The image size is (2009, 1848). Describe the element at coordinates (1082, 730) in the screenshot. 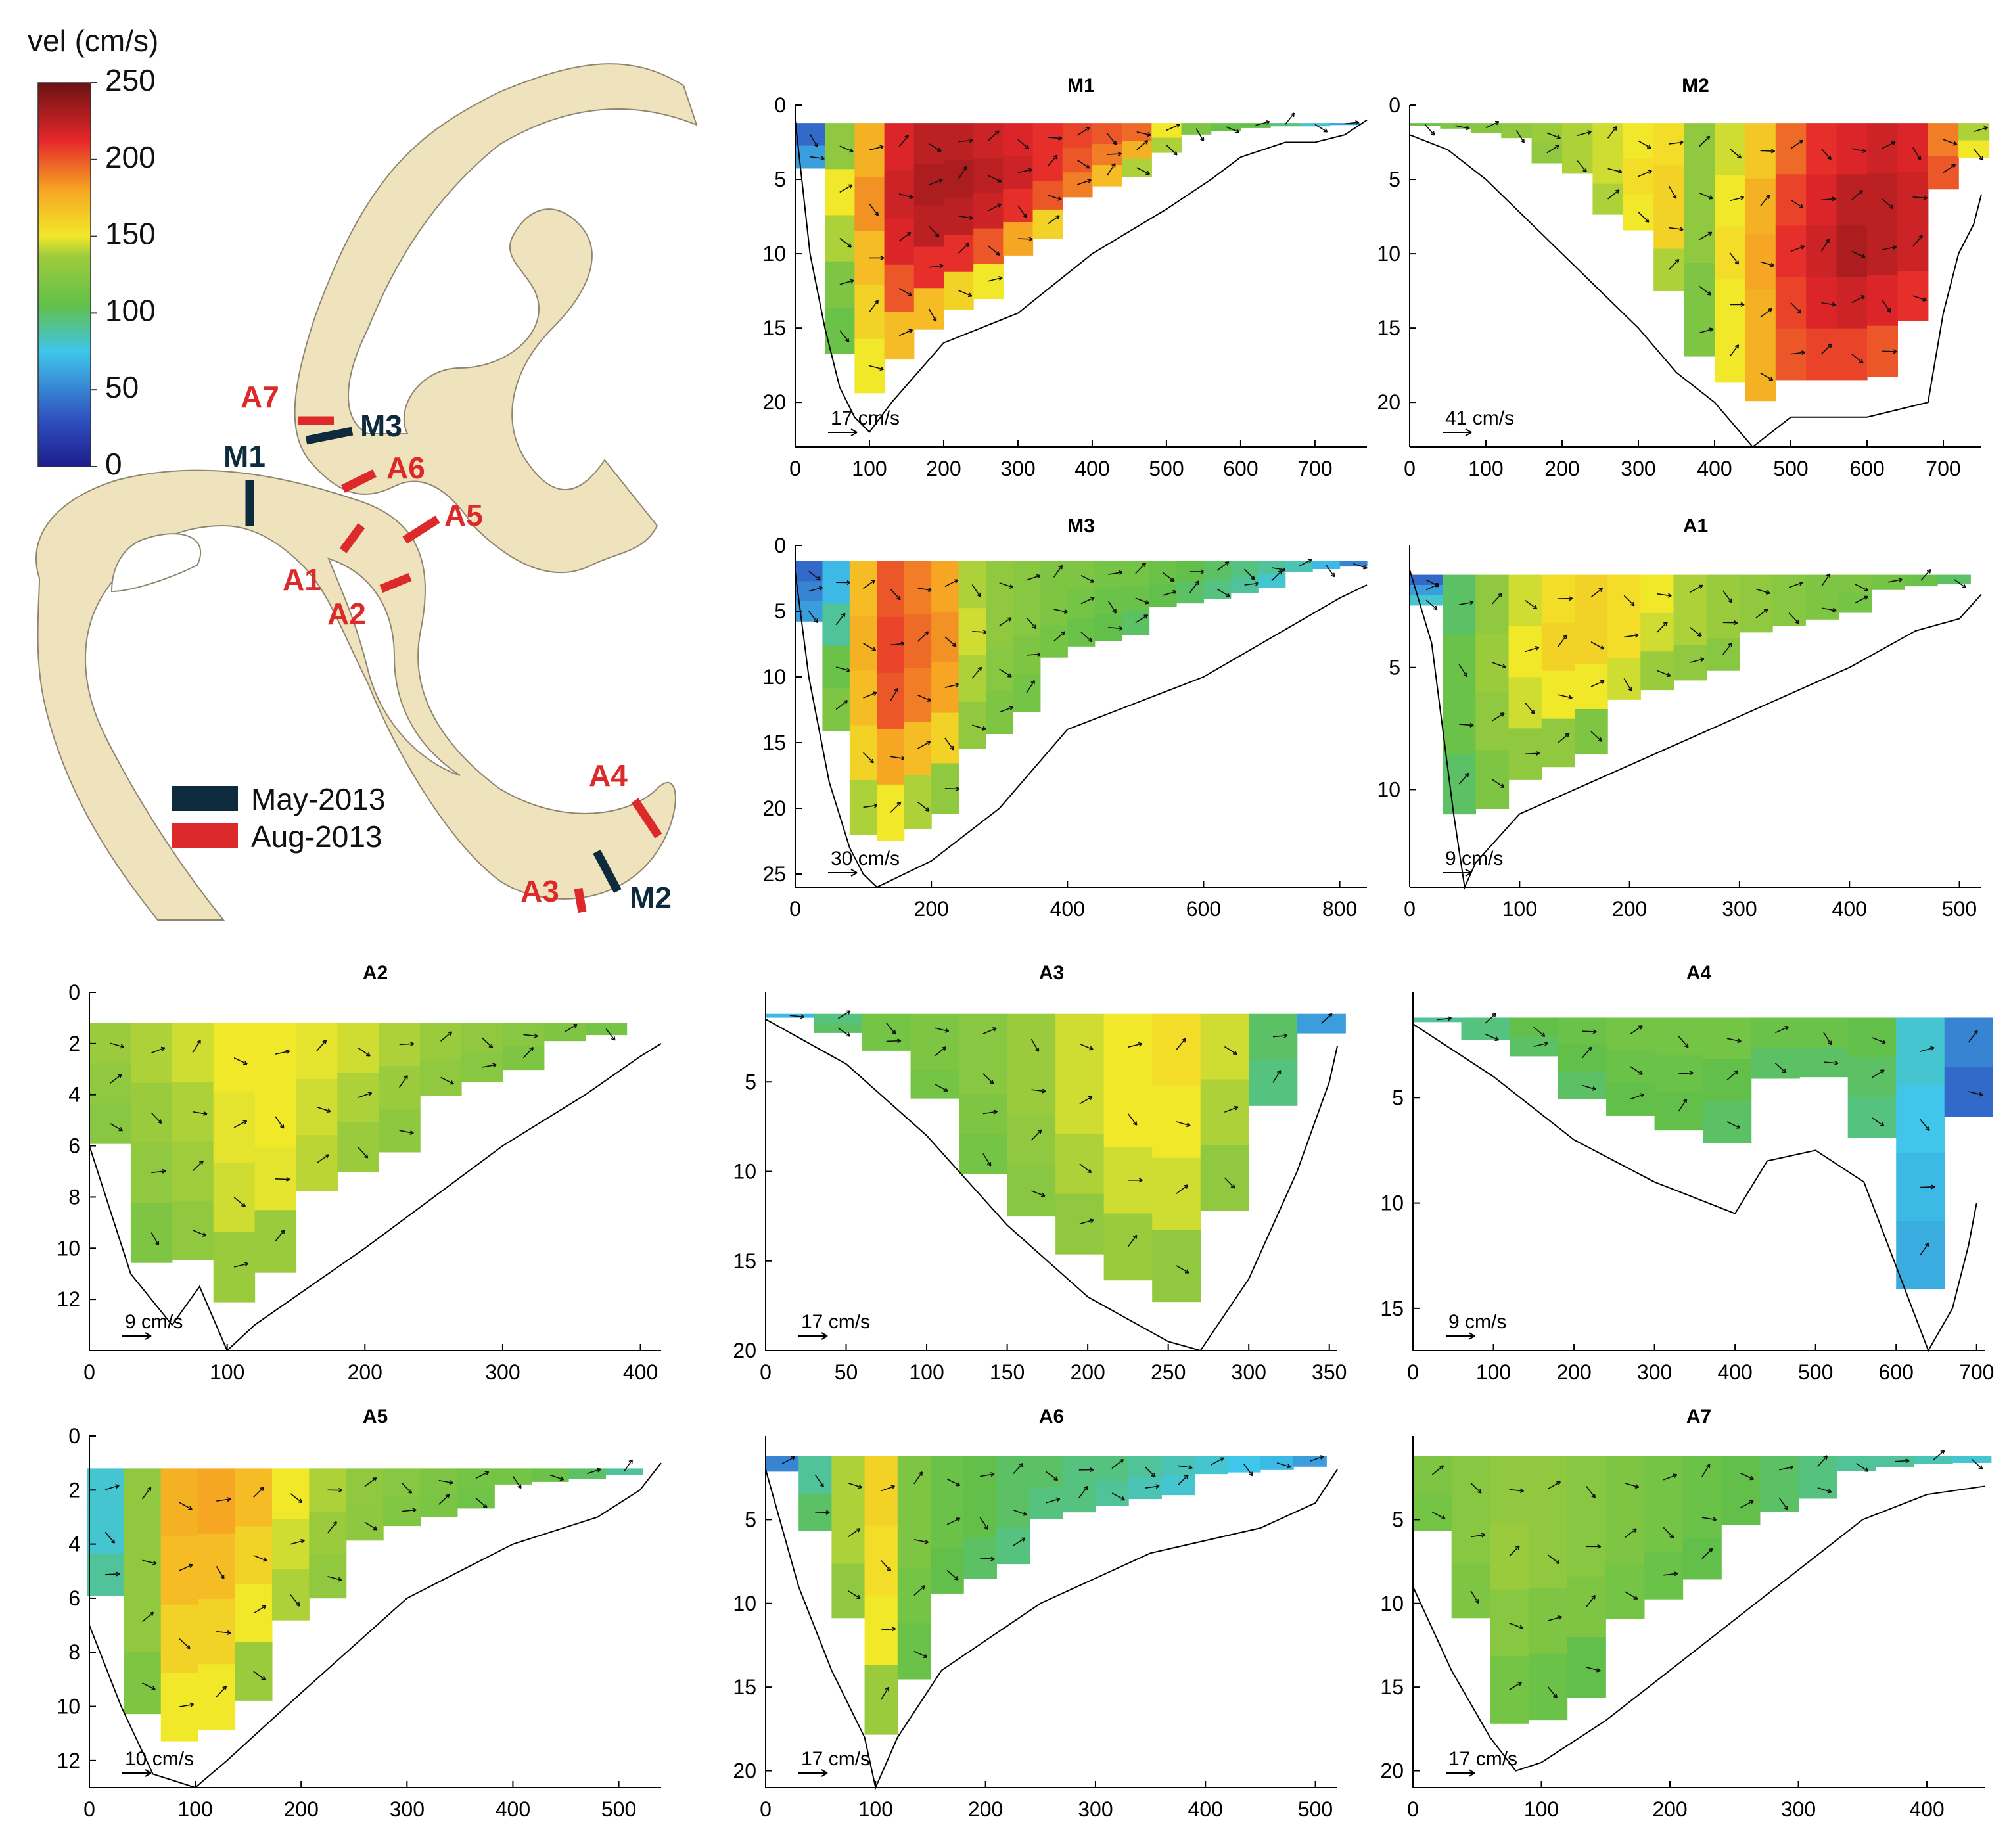

I see `bed-profile-line` at that location.